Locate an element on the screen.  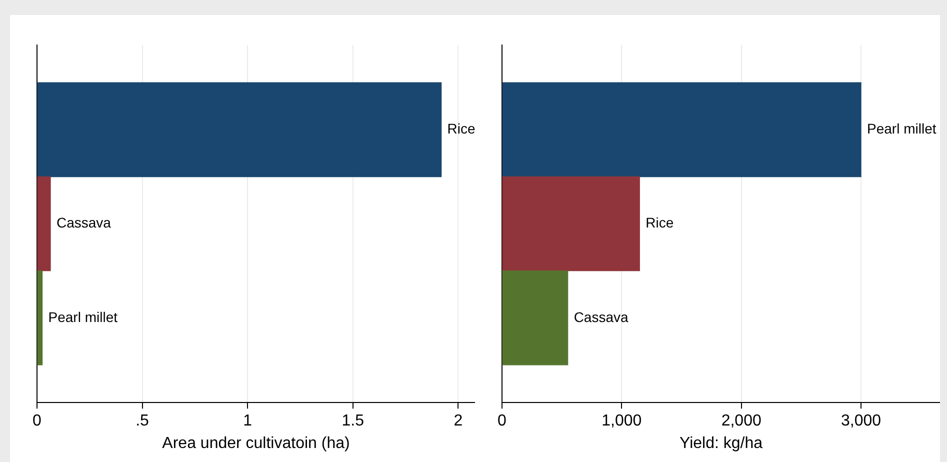
x-tick-label: 3,000 is located at coordinates (861, 421).